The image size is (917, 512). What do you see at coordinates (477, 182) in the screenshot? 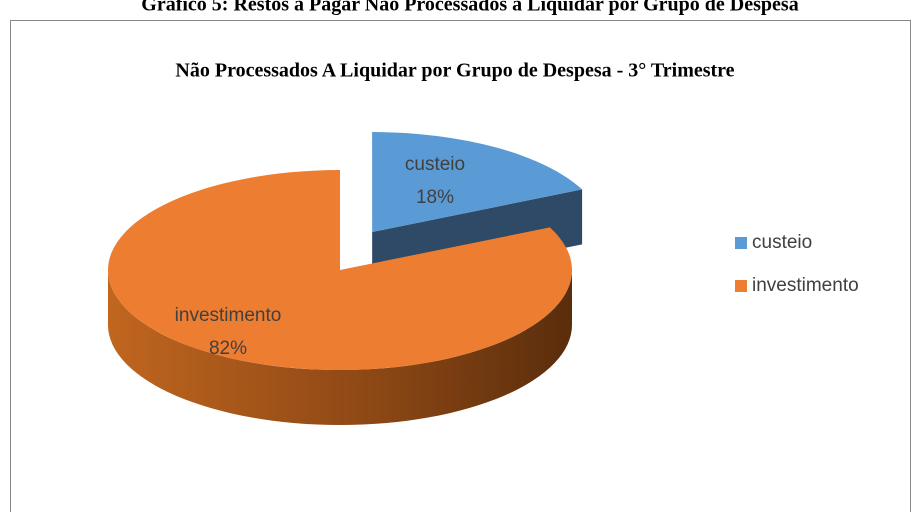
I see `slice` at bounding box center [477, 182].